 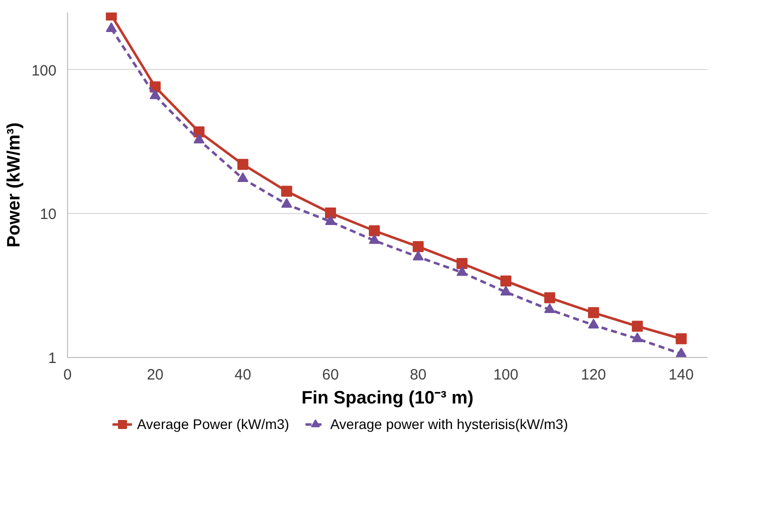 What do you see at coordinates (213, 424) in the screenshot?
I see `legend-label: Average Power (kW/m3)` at bounding box center [213, 424].